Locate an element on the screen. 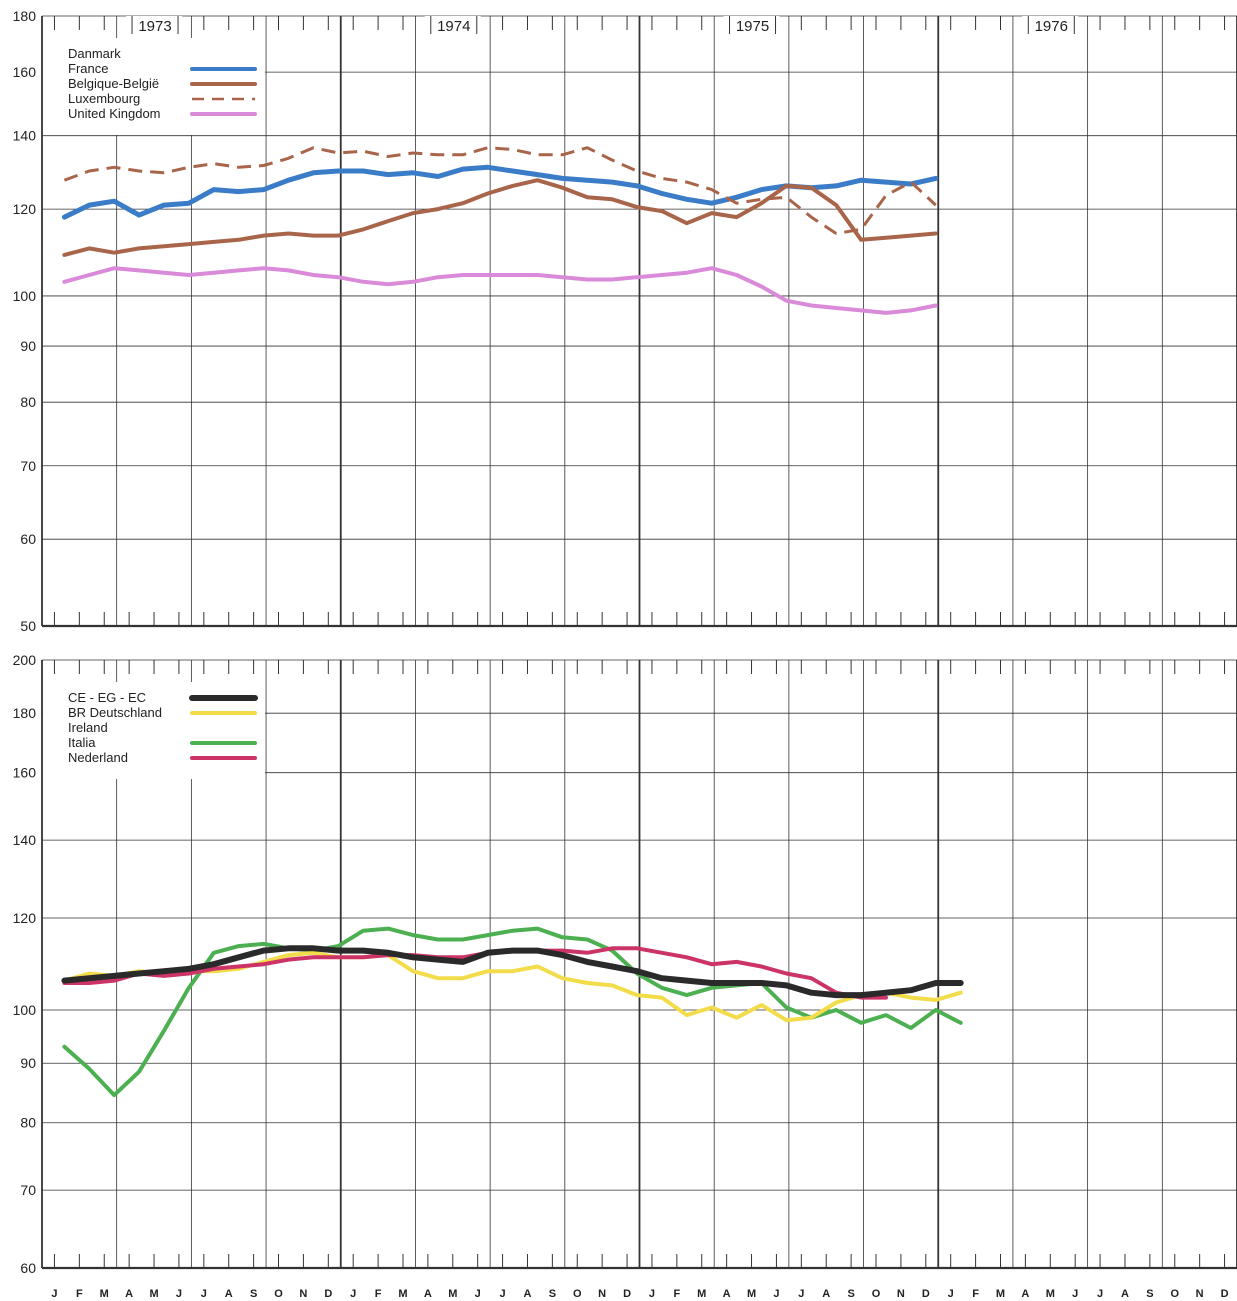 The height and width of the screenshot is (1301, 1237). y-tick-label: 200 is located at coordinates (25, 660).